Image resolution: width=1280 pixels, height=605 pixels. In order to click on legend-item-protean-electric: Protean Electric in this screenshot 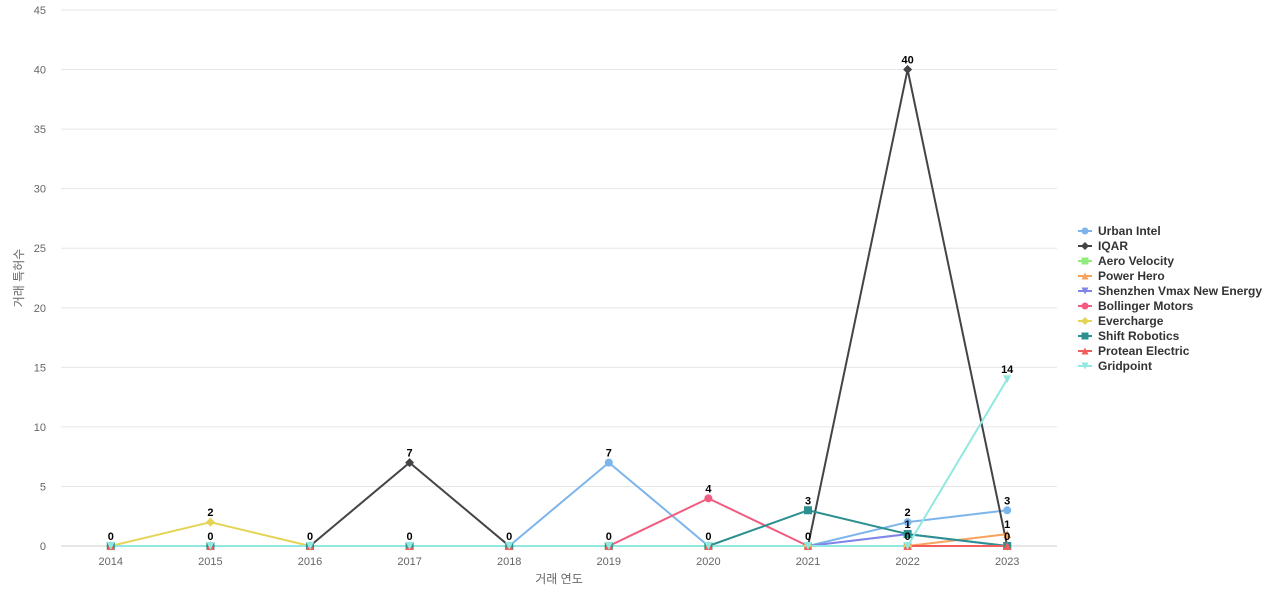, I will do `click(1134, 351)`.